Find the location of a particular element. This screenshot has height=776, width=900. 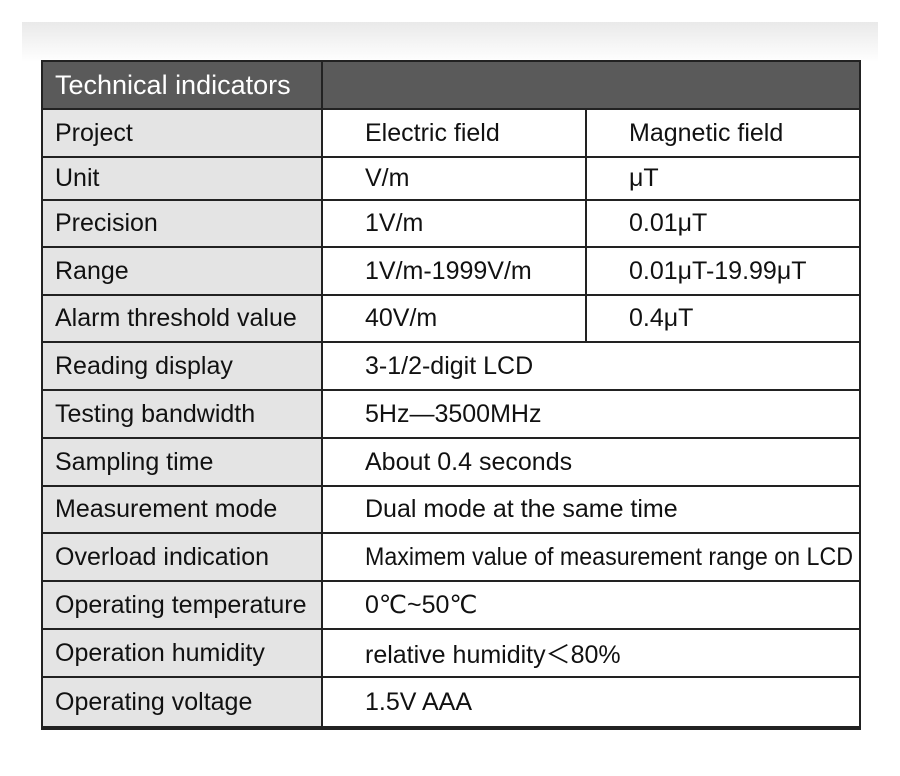

row-label: Alarm threshold value is located at coordinates (183, 319).